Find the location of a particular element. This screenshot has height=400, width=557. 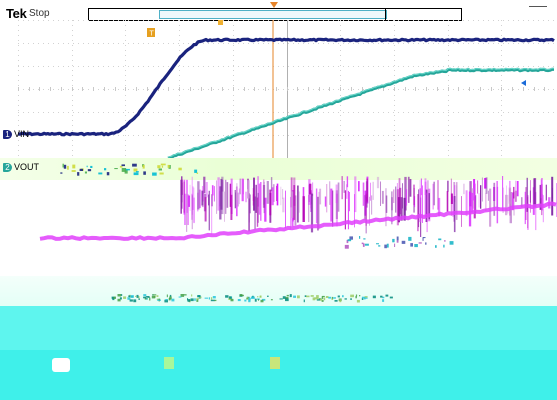

cursor-a-marker-icon is located at coordinates (220, 22).